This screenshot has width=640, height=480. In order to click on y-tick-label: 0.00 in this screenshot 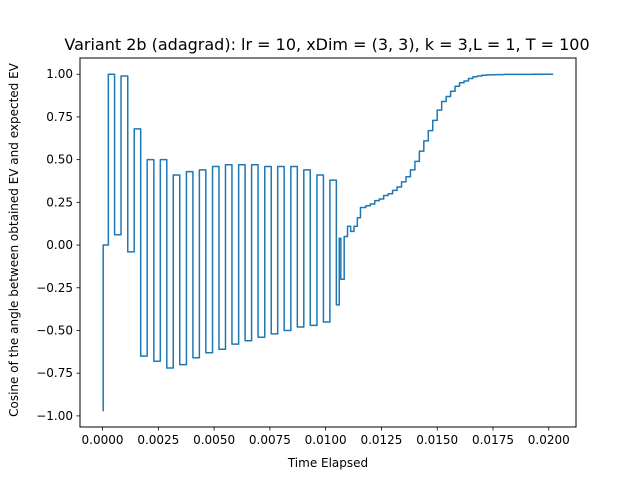, I will do `click(59, 245)`.